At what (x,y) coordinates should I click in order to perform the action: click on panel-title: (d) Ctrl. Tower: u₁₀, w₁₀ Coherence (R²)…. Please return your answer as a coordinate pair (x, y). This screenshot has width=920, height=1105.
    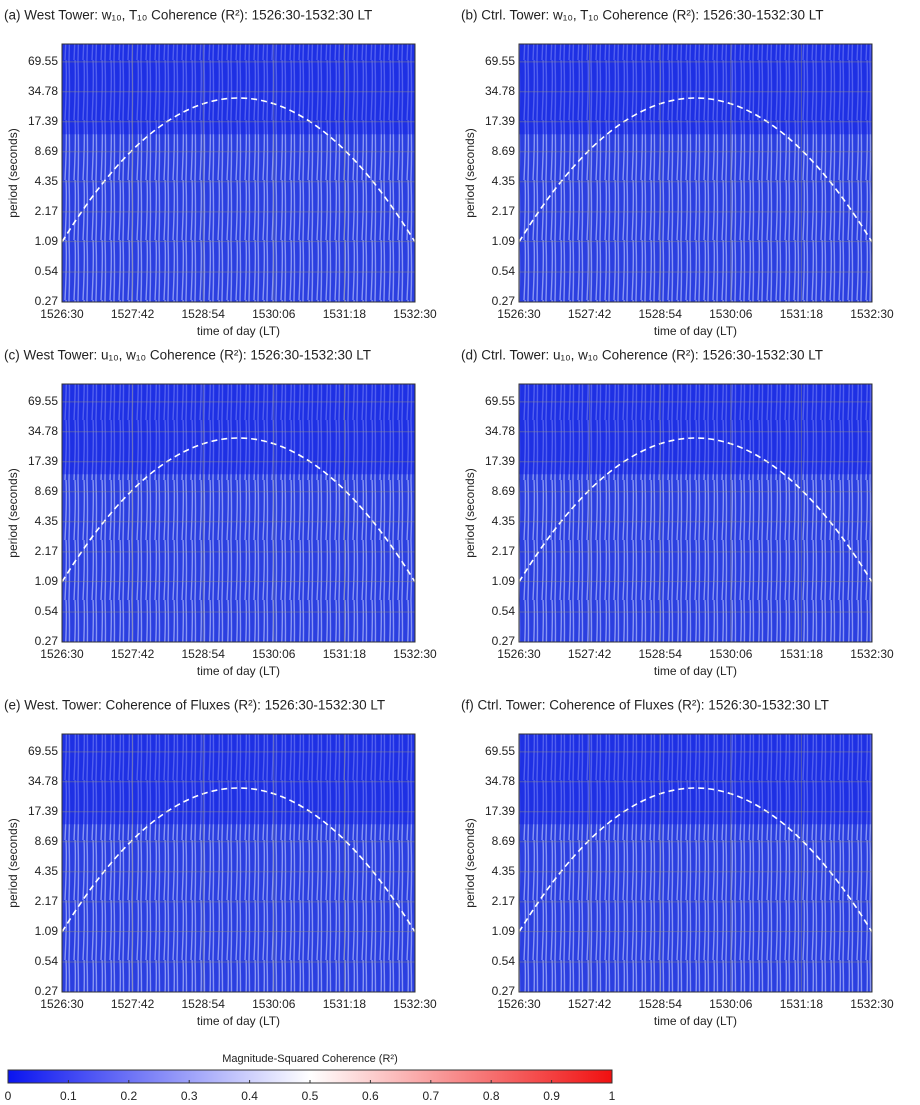
    Looking at the image, I should click on (642, 355).